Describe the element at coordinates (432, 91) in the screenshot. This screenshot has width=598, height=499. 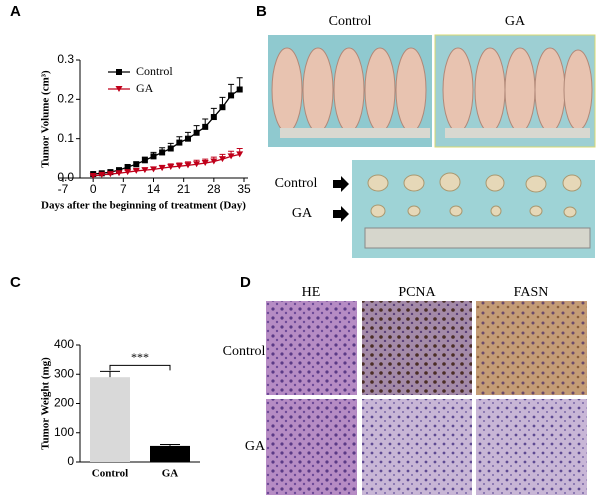
I see `mice-photo` at that location.